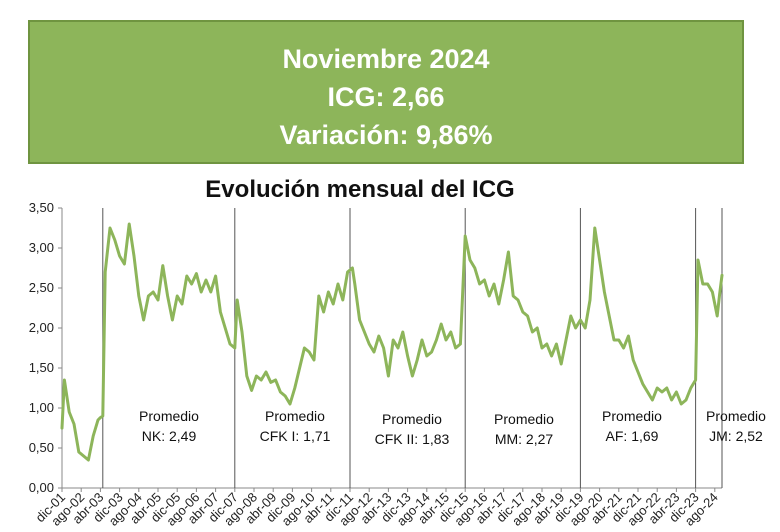  Describe the element at coordinates (295, 436) in the screenshot. I see `average-annotation-value: CFK I: 1,71` at that location.